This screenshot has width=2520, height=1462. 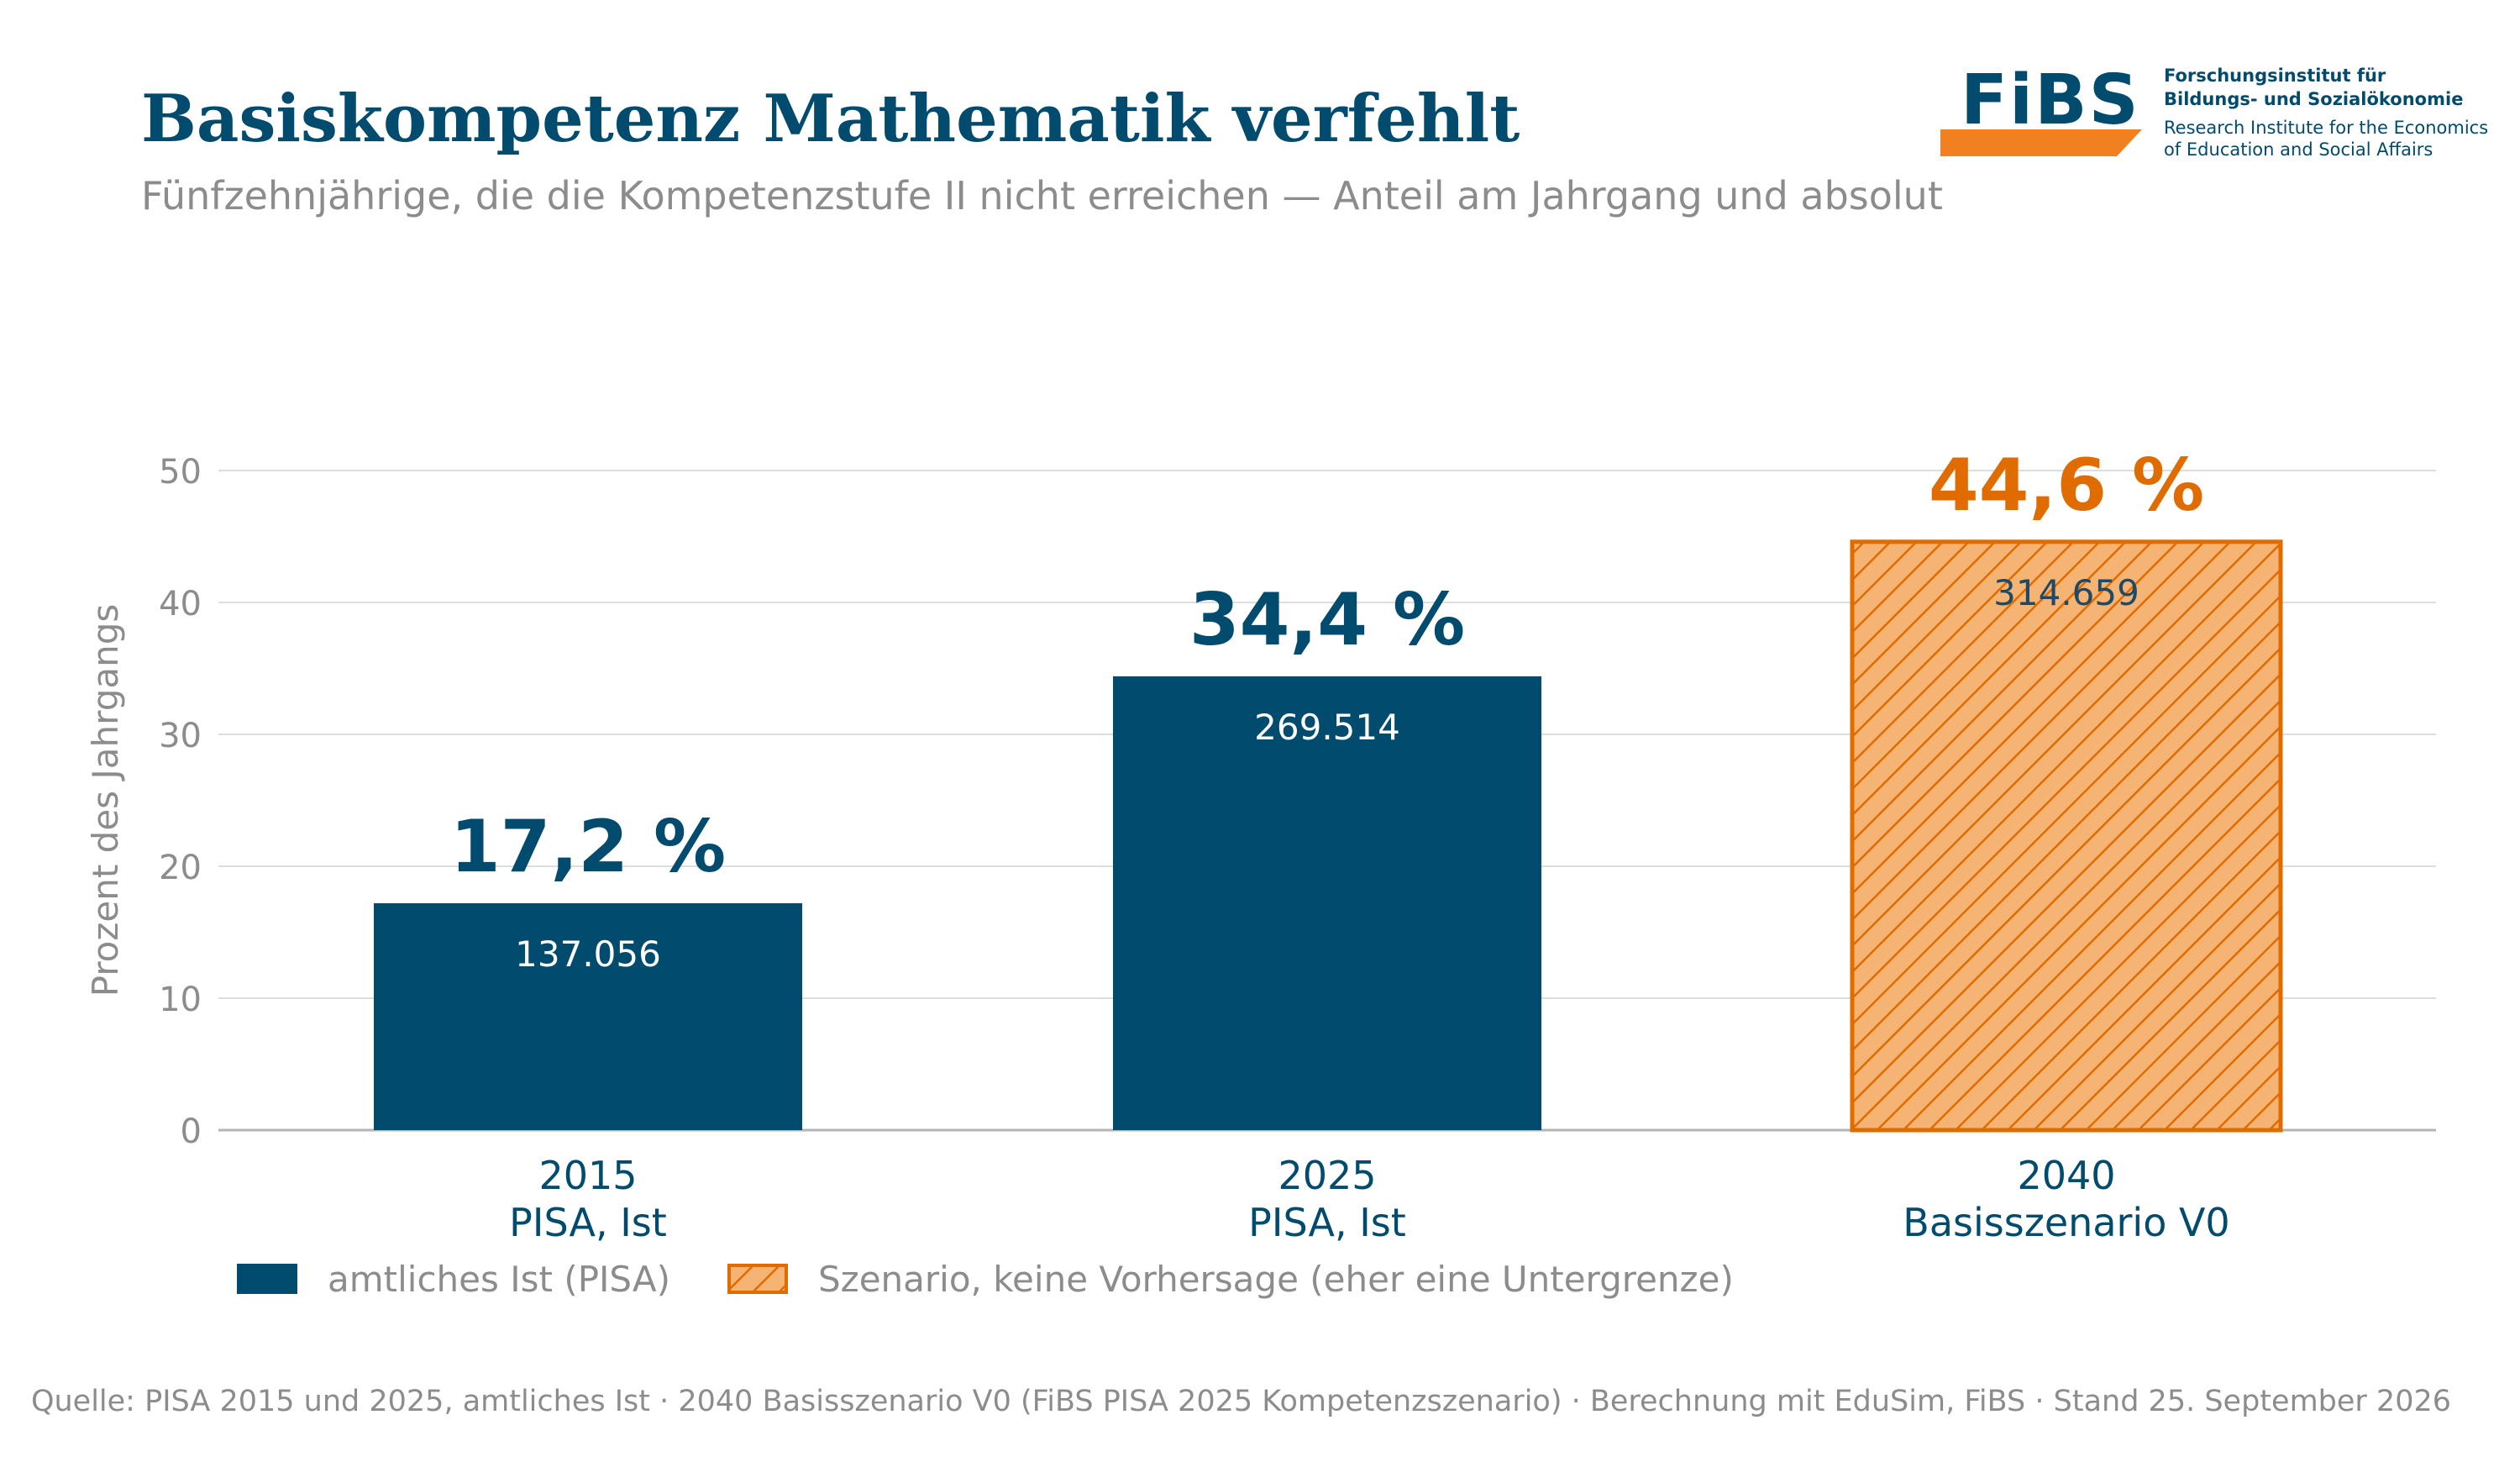 I want to click on bar-absolute-label: 314.659, so click(x=2066, y=592).